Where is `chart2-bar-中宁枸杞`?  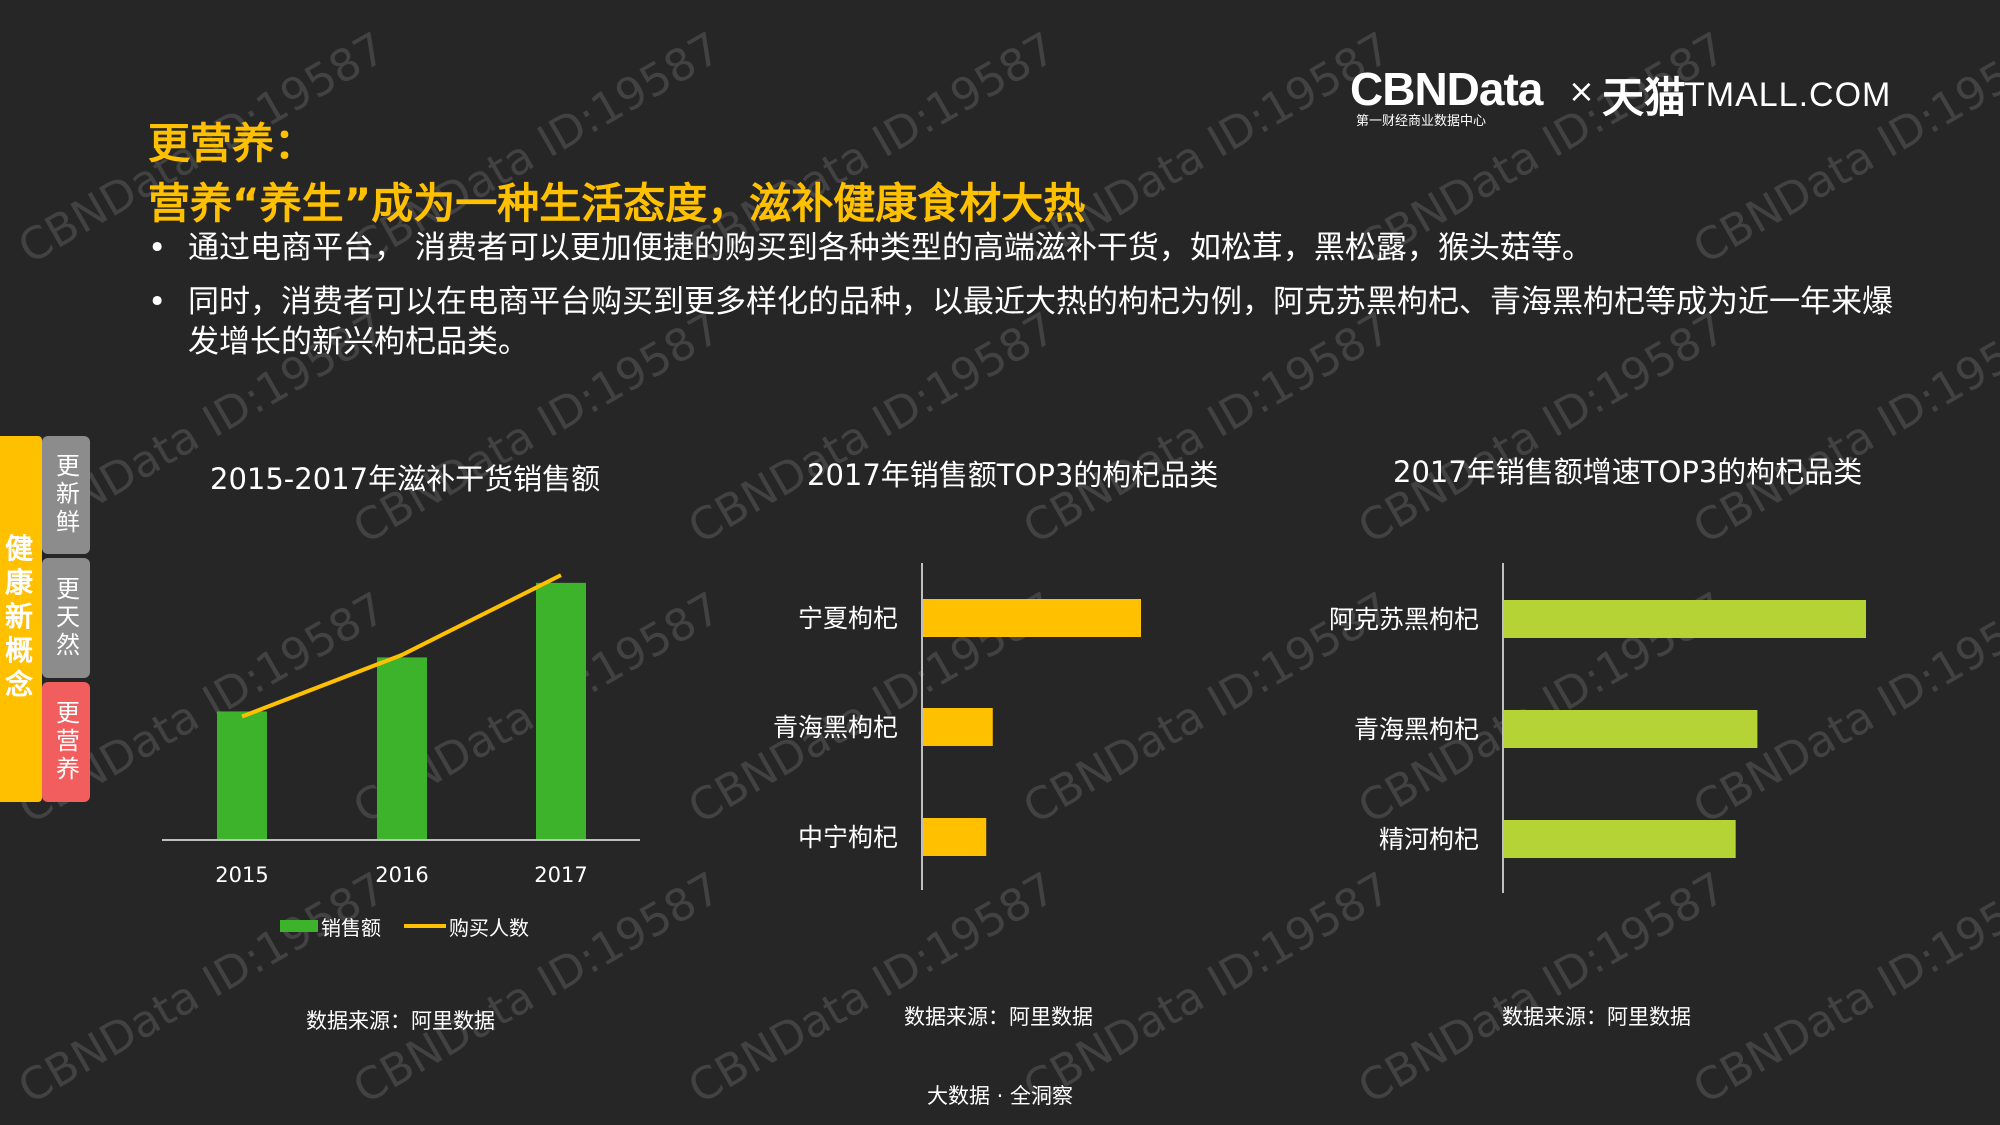
chart2-bar-中宁枸杞 is located at coordinates (955, 837).